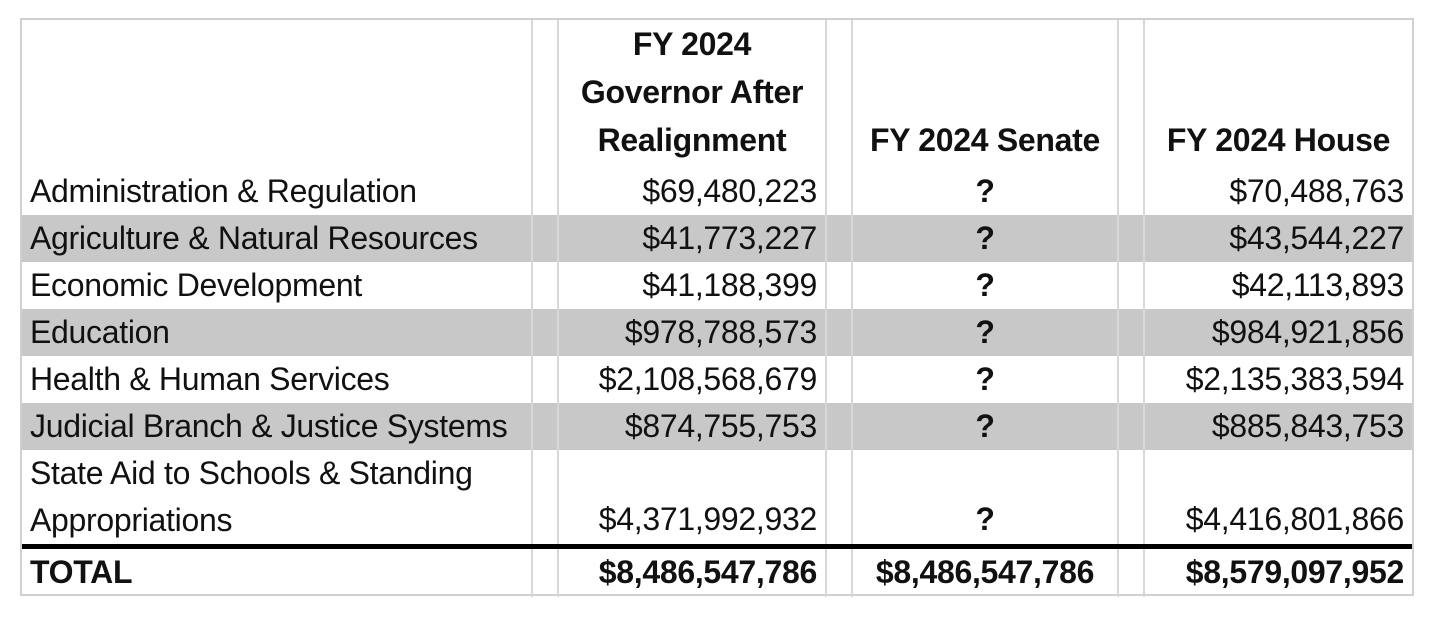  What do you see at coordinates (691, 426) in the screenshot?
I see `governor-value: $874,755,753` at bounding box center [691, 426].